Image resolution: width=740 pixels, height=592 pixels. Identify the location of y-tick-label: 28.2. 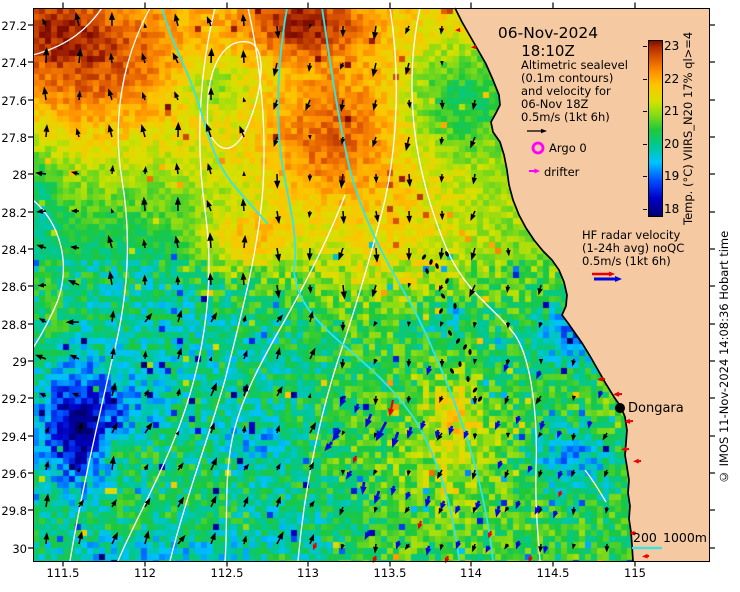
(14, 212).